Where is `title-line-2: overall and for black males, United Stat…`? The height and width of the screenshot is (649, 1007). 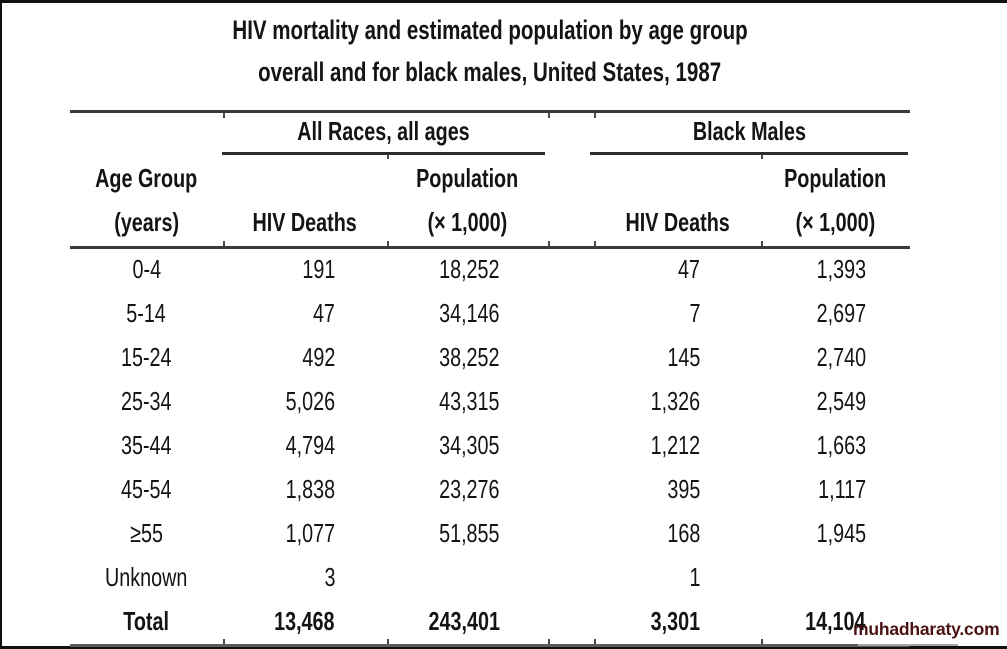
title-line-2: overall and for black males, United Stat… is located at coordinates (490, 72).